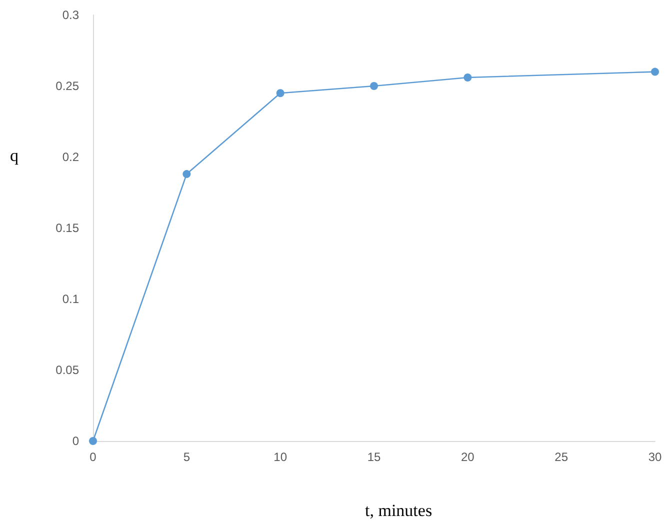 The height and width of the screenshot is (524, 669). Describe the element at coordinates (68, 86) in the screenshot. I see `y-tick-label: 0.25` at that location.